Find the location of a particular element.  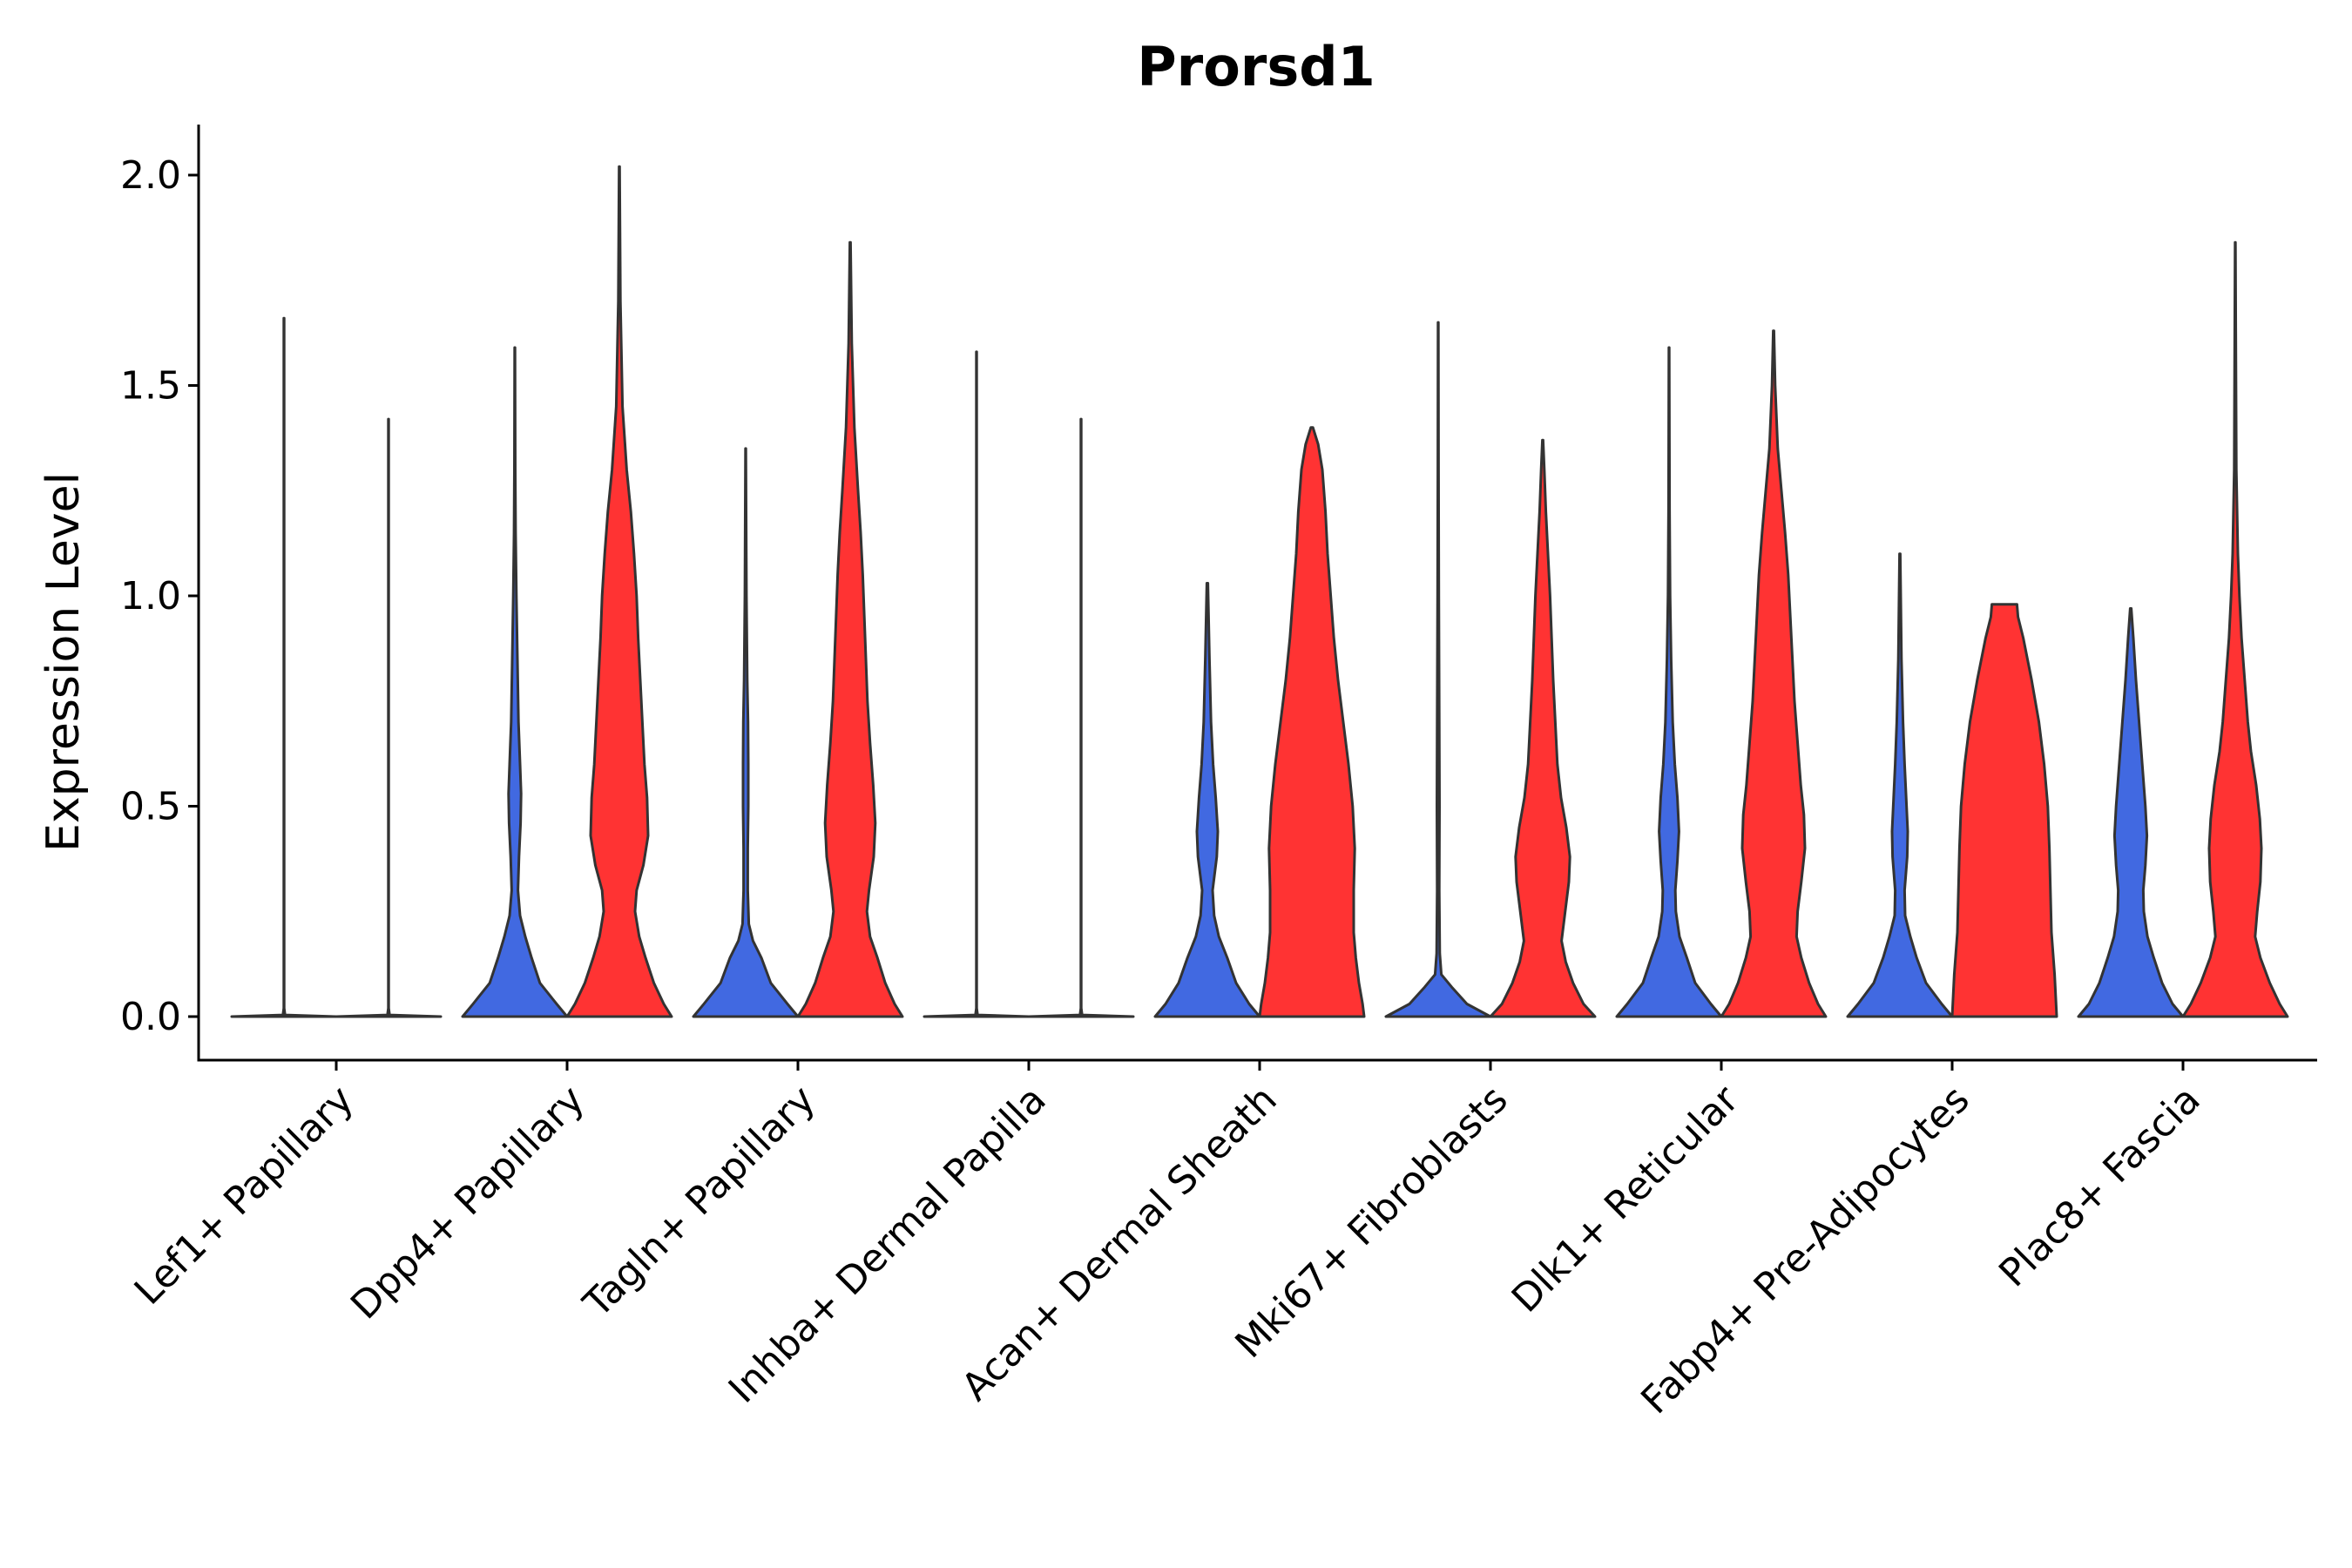

violin-mki67-fibroblasts-group1 is located at coordinates (1438, 669).